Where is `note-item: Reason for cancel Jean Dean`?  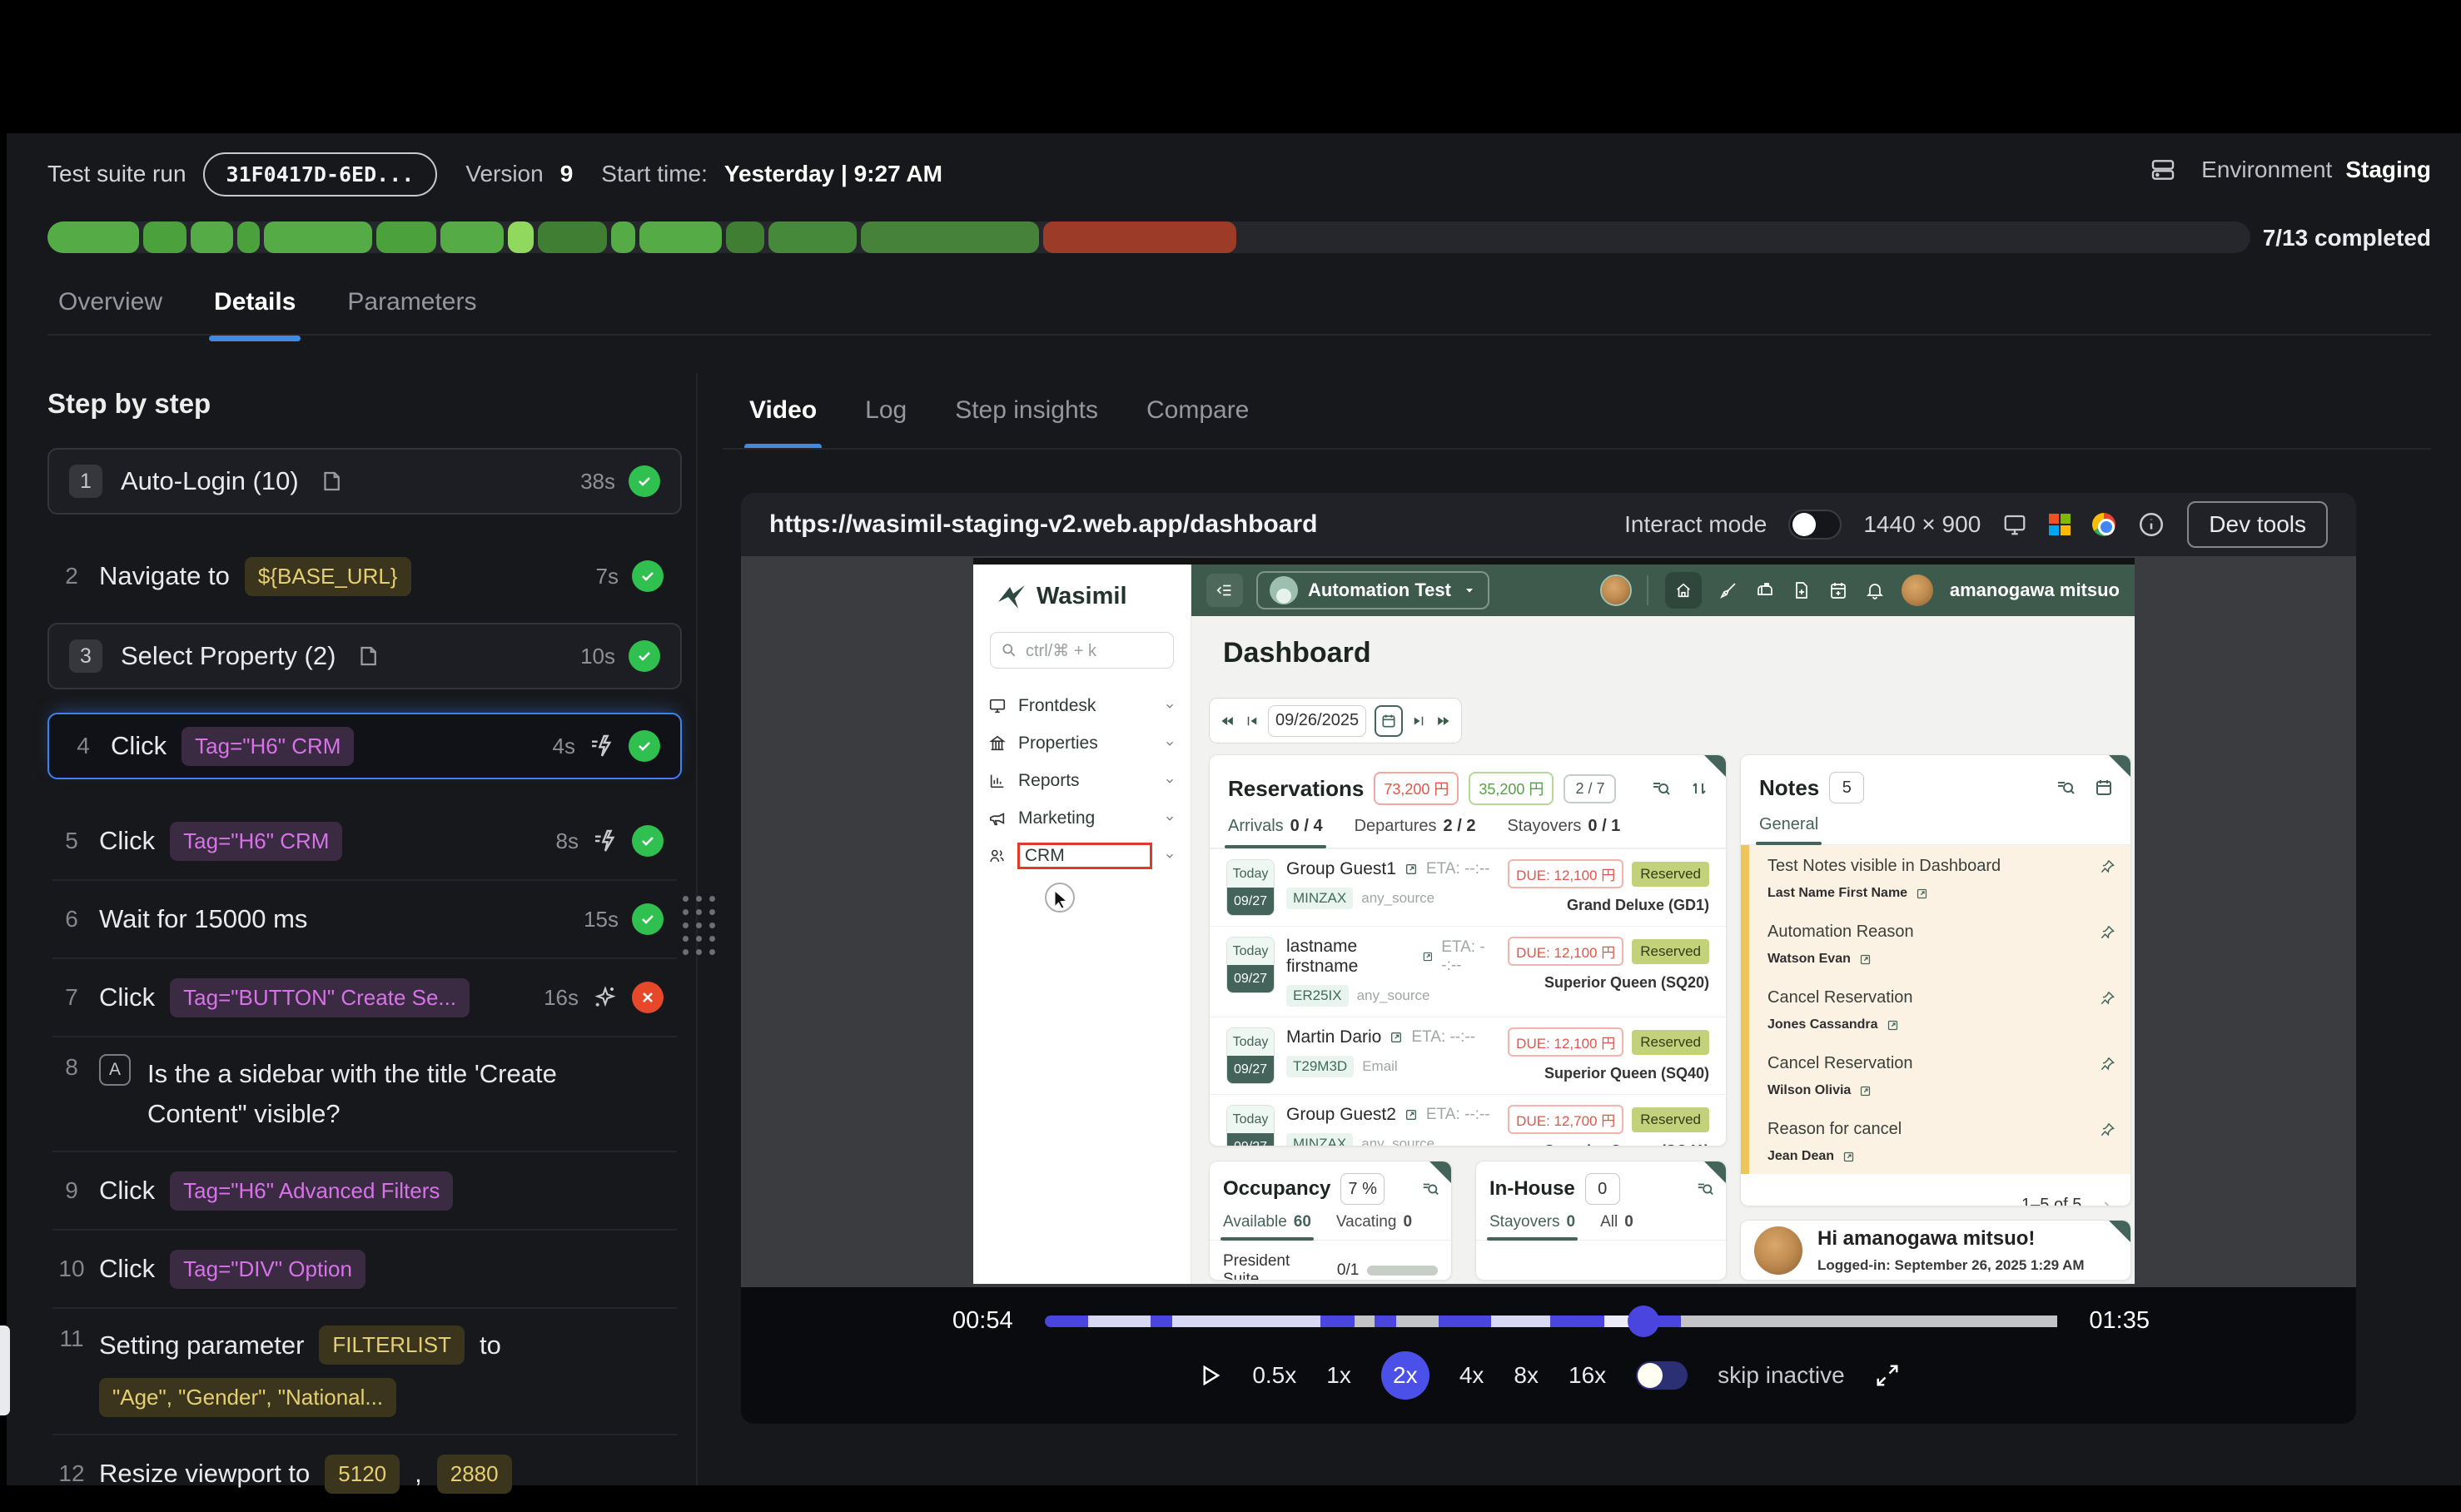
note-item: Reason for cancel Jean Dean is located at coordinates (1939, 1141).